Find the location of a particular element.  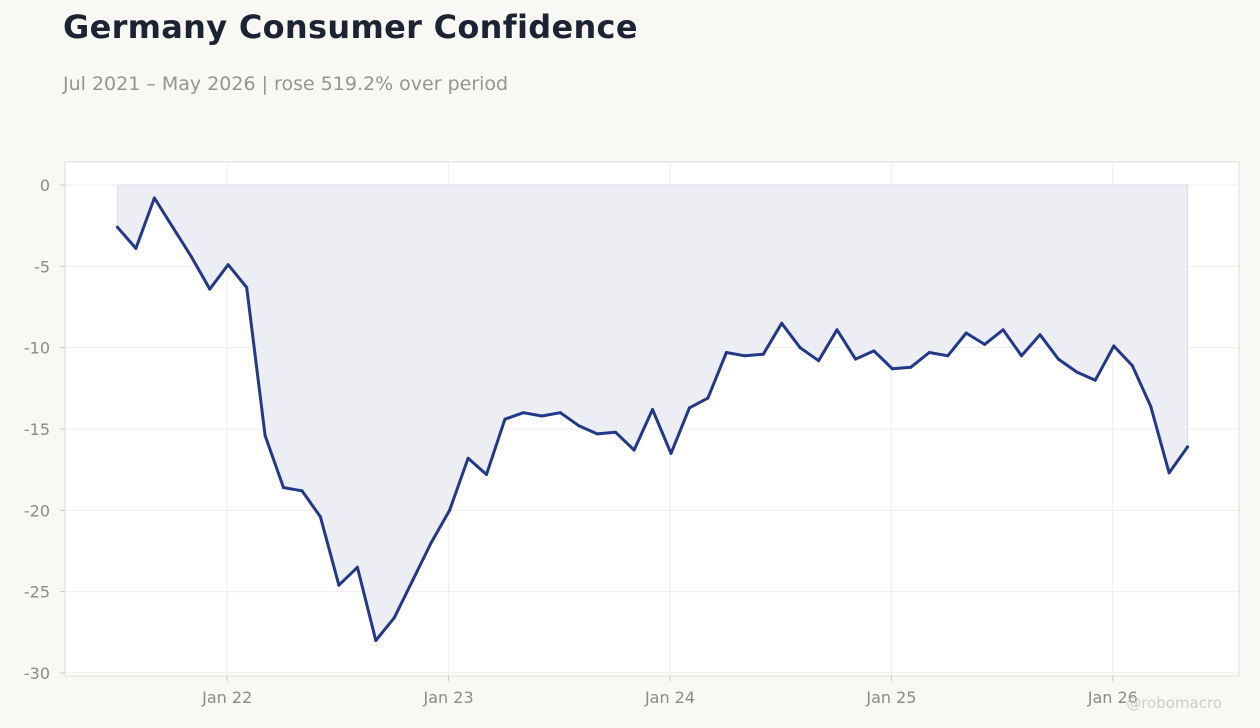

y-tick-label: 0 is located at coordinates (45, 185).